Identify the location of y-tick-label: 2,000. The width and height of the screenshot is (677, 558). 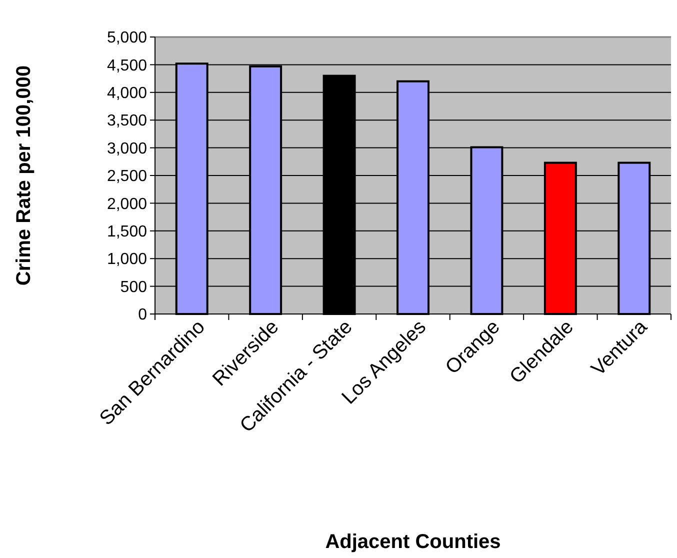
(127, 204).